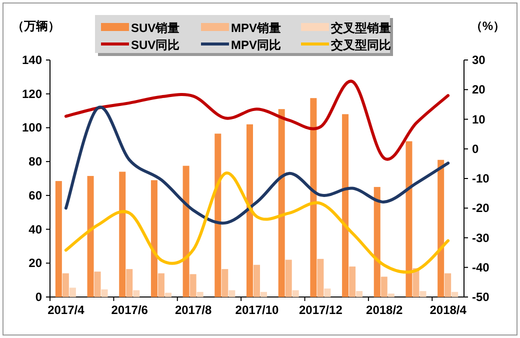 This screenshot has width=520, height=338. I want to click on y-tick-label: 140, so click(32, 60).